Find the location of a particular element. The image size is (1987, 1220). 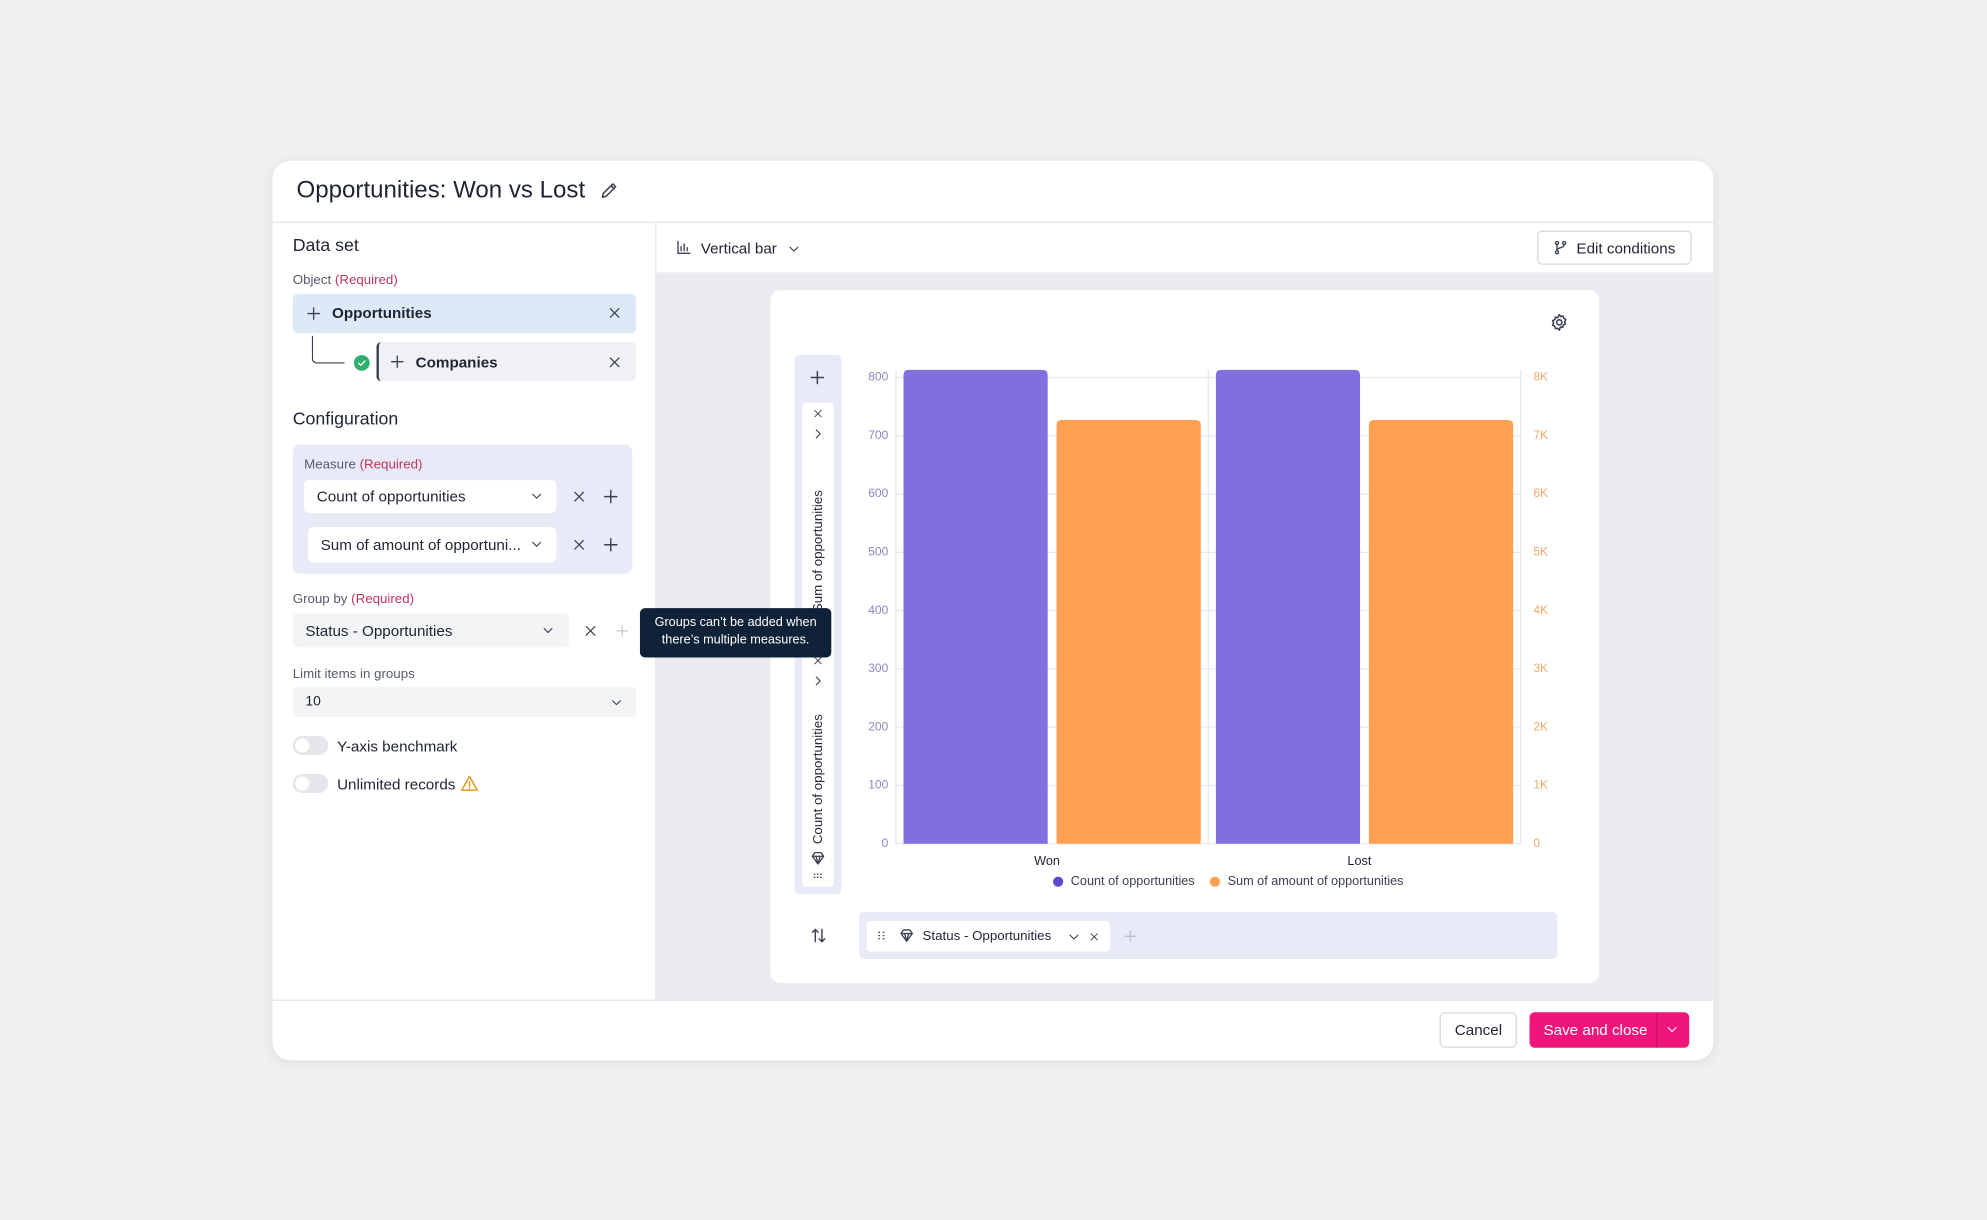

limit-label: Limit items in groups is located at coordinates (353, 674).